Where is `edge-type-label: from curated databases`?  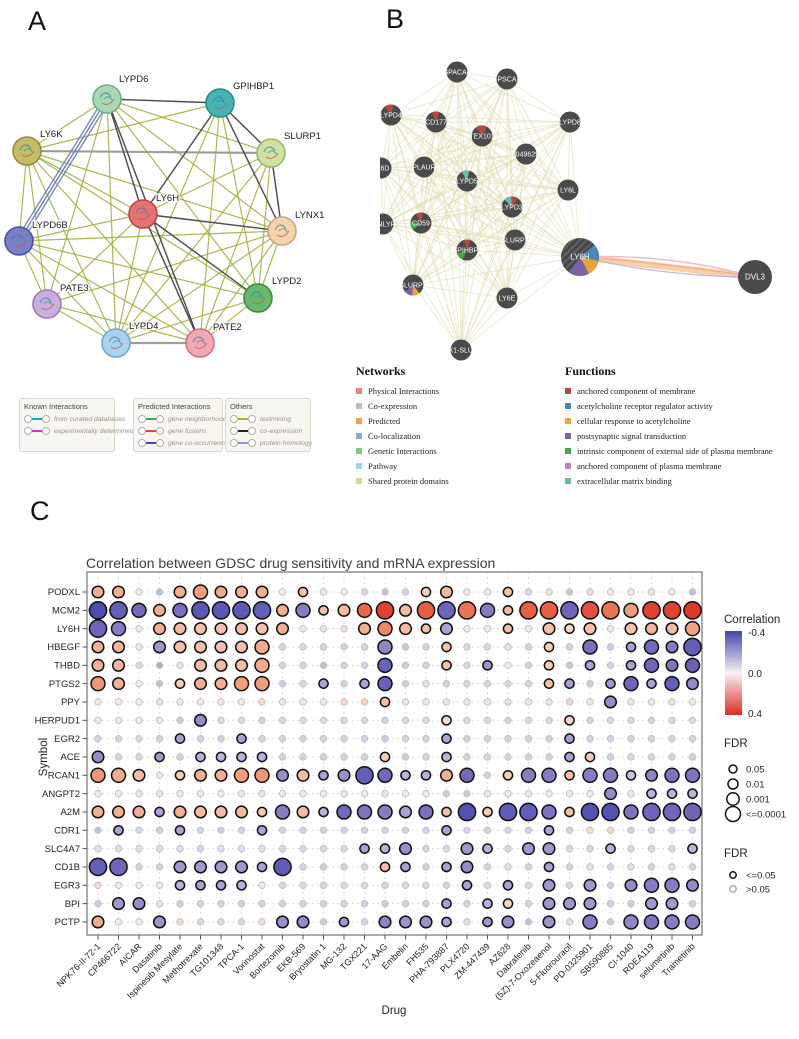 edge-type-label: from curated databases is located at coordinates (90, 419).